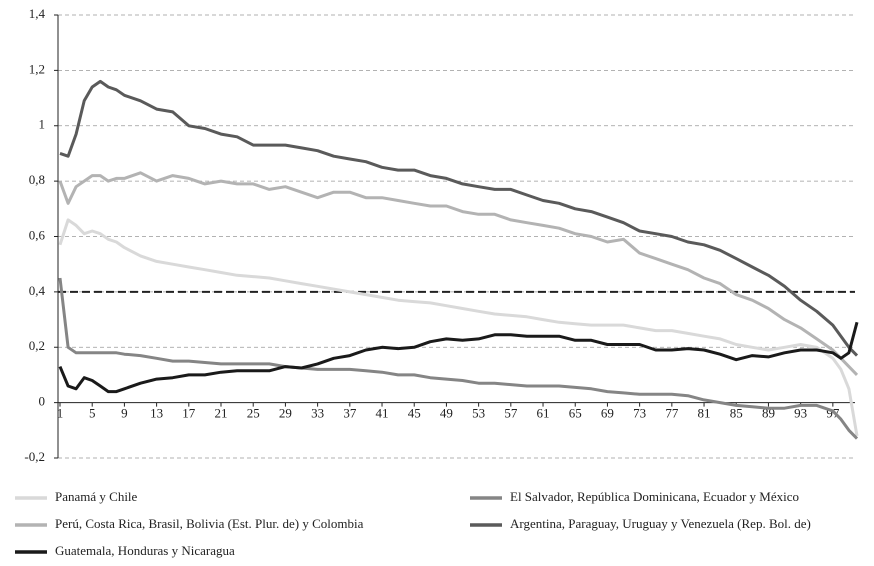 The image size is (874, 566). I want to click on x-tick-label: 37, so click(350, 413).